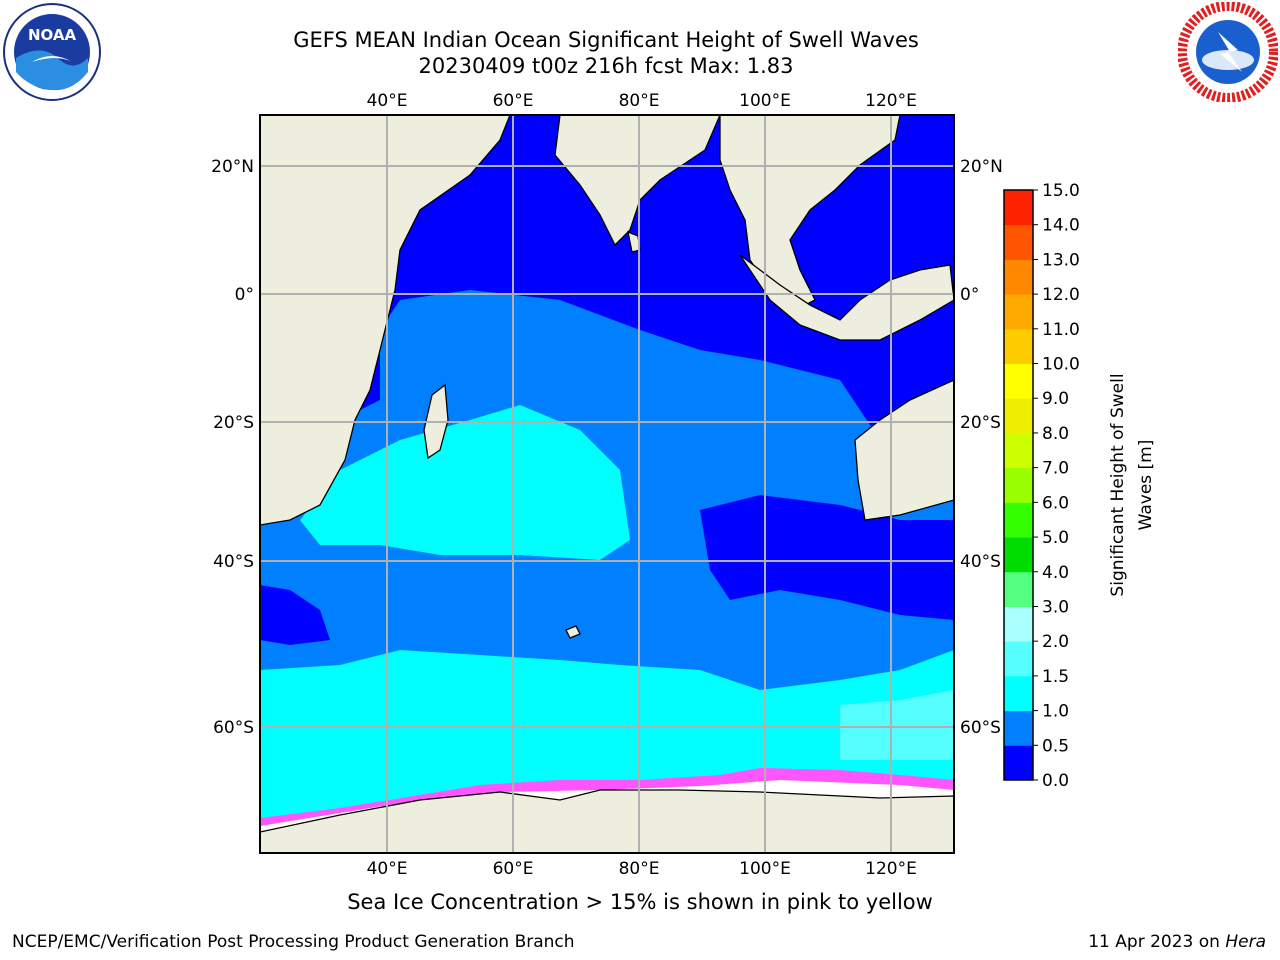 Image resolution: width=1280 pixels, height=960 pixels. I want to click on noaa-logo-icon: NOAA, so click(52, 52).